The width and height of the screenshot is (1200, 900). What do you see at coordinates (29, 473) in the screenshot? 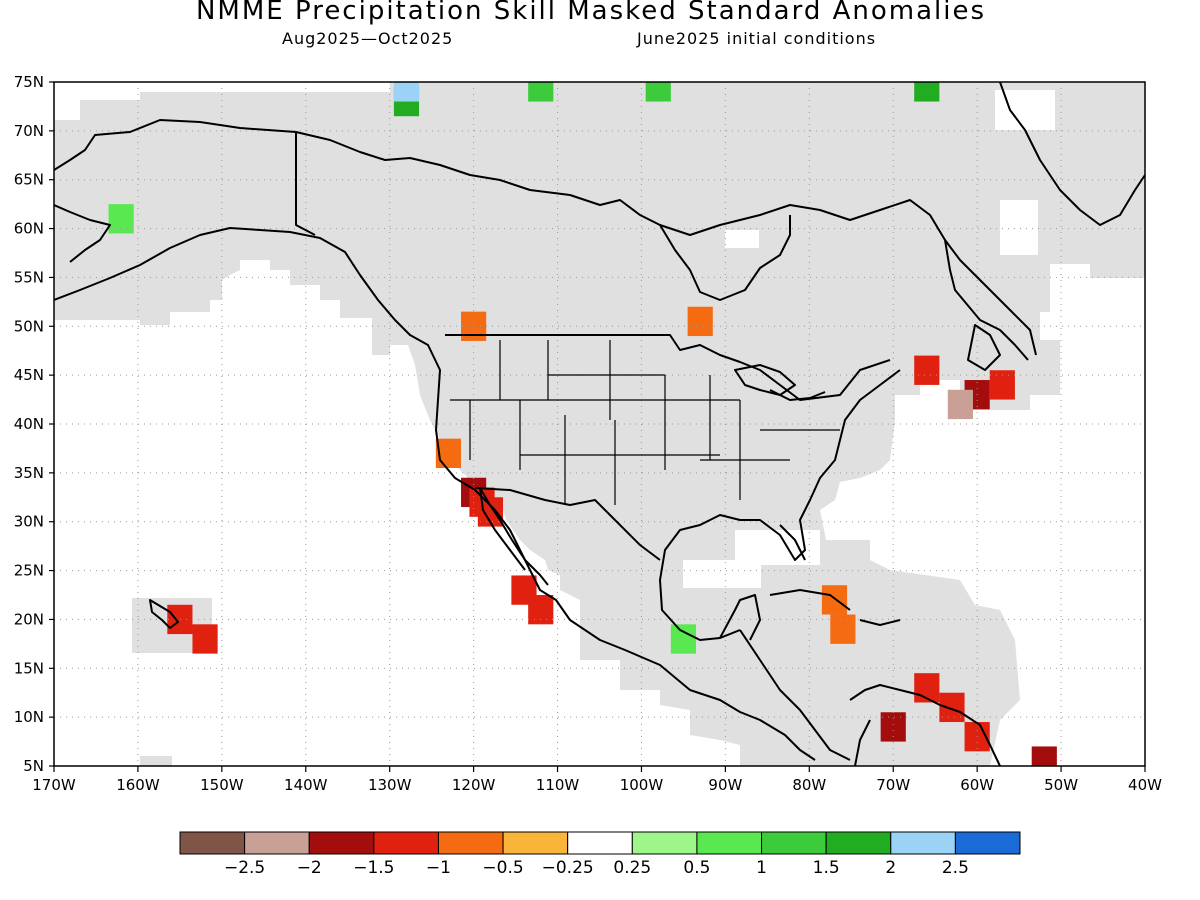
I see `lat-tick-label: 35N` at bounding box center [29, 473].